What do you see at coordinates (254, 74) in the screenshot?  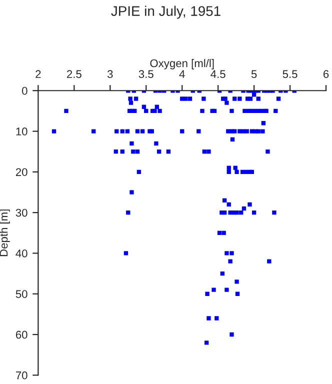 I see `x-tick-label: 5` at bounding box center [254, 74].